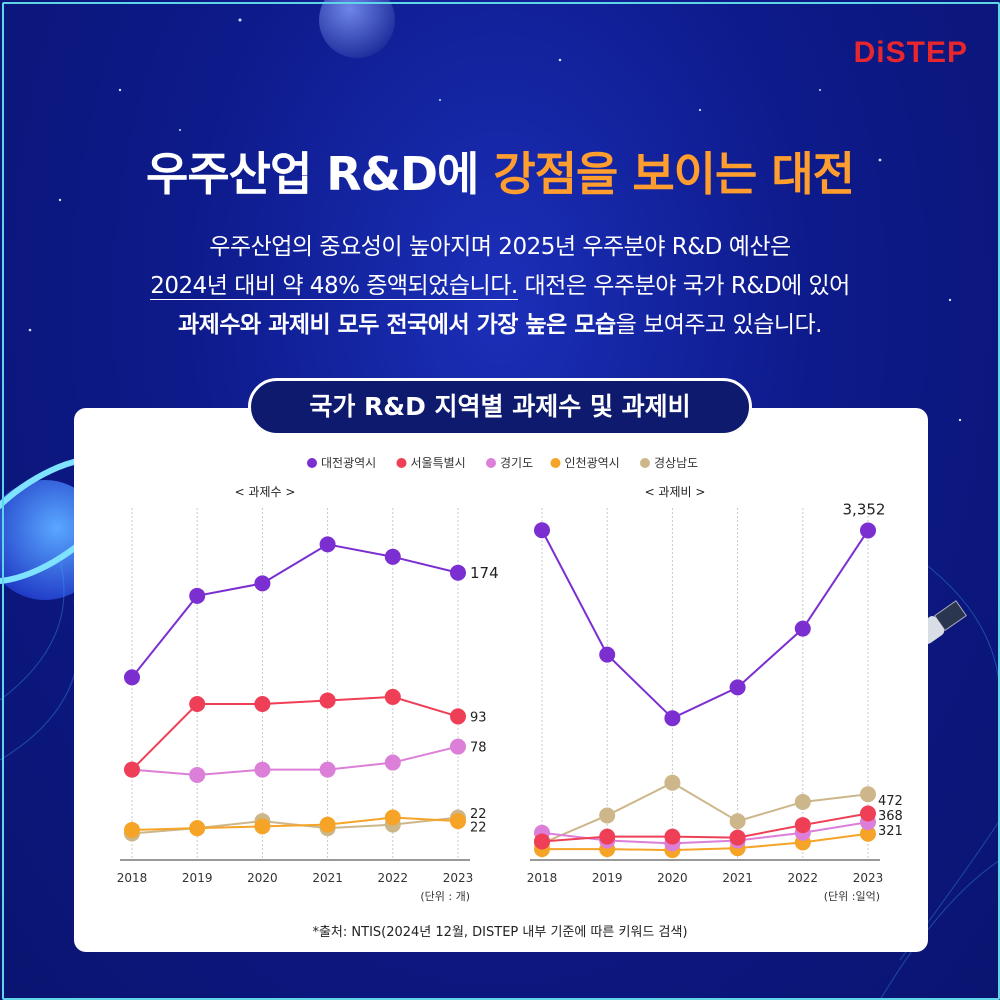 The image size is (1000, 1000). What do you see at coordinates (910, 52) in the screenshot?
I see `distep-logo: DiSTEP` at bounding box center [910, 52].